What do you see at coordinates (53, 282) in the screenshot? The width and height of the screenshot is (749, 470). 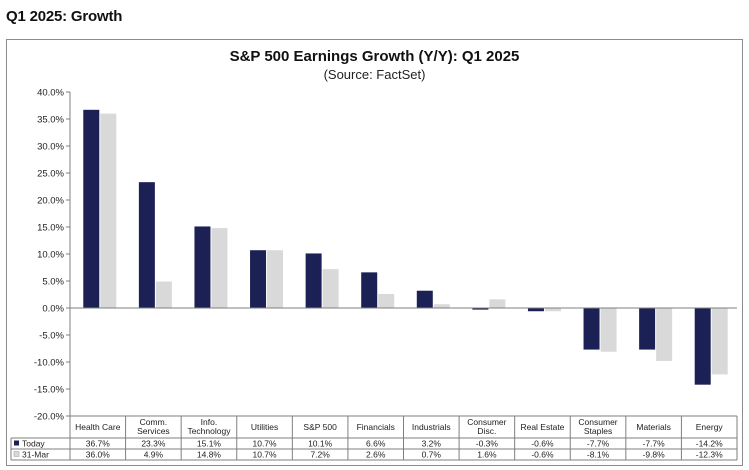 I see `y-tick-label: 5.0%` at bounding box center [53, 282].